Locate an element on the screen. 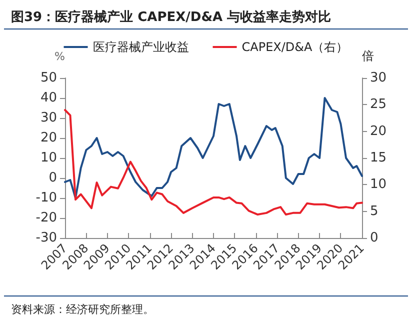 The width and height of the screenshot is (412, 326). legend-label: 医疗器械产业收益 is located at coordinates (140, 47).